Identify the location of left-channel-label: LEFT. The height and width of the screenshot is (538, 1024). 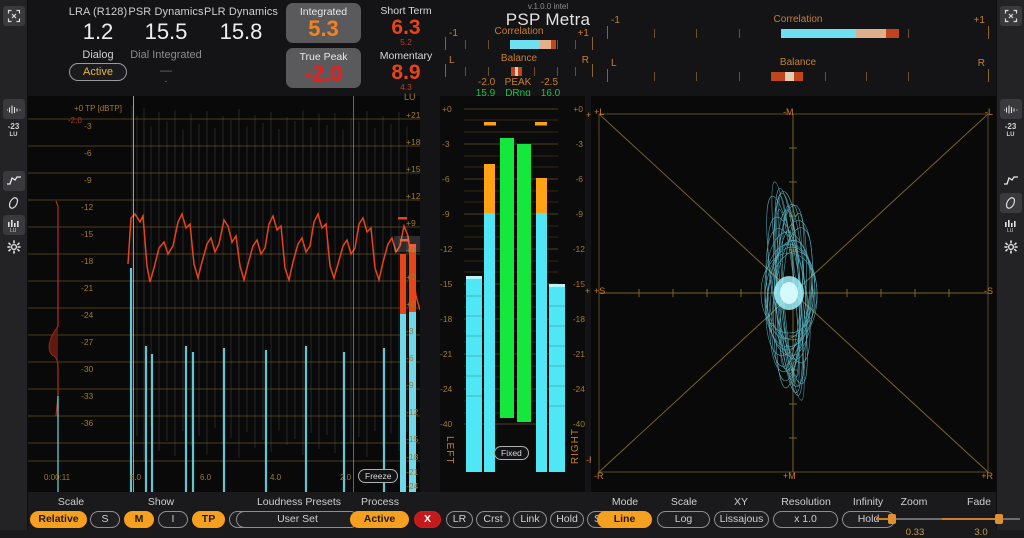
(449, 449).